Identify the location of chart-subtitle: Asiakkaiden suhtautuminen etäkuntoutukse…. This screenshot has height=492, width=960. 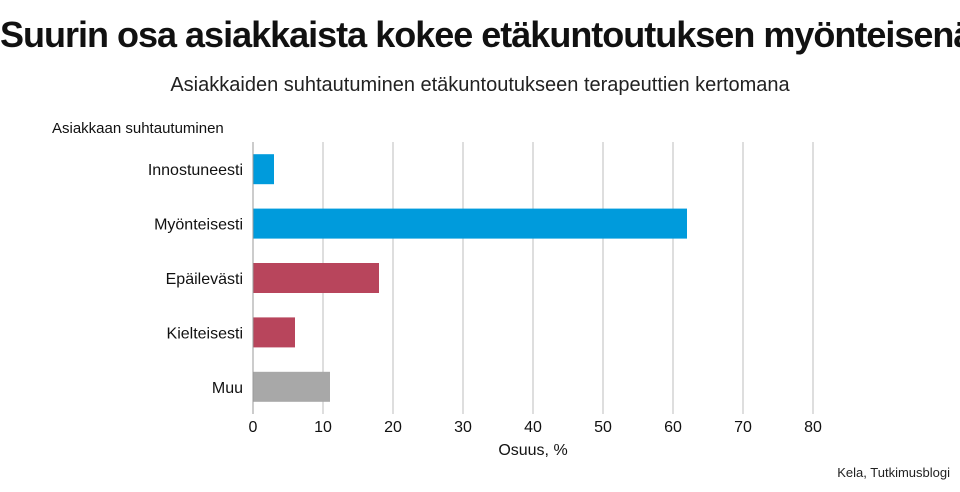
(480, 85).